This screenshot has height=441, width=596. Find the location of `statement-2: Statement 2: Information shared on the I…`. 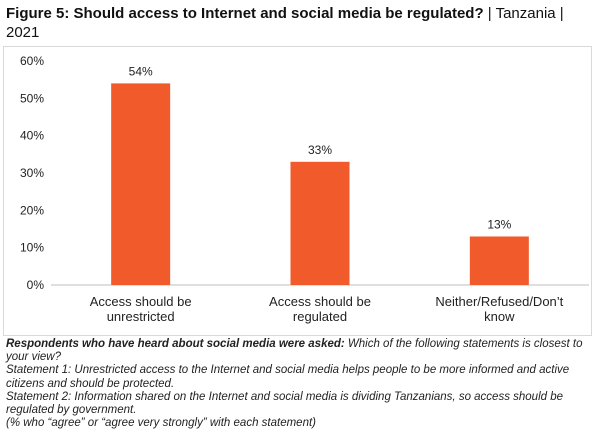

statement-2: Statement 2: Information shared on the I… is located at coordinates (285, 403).